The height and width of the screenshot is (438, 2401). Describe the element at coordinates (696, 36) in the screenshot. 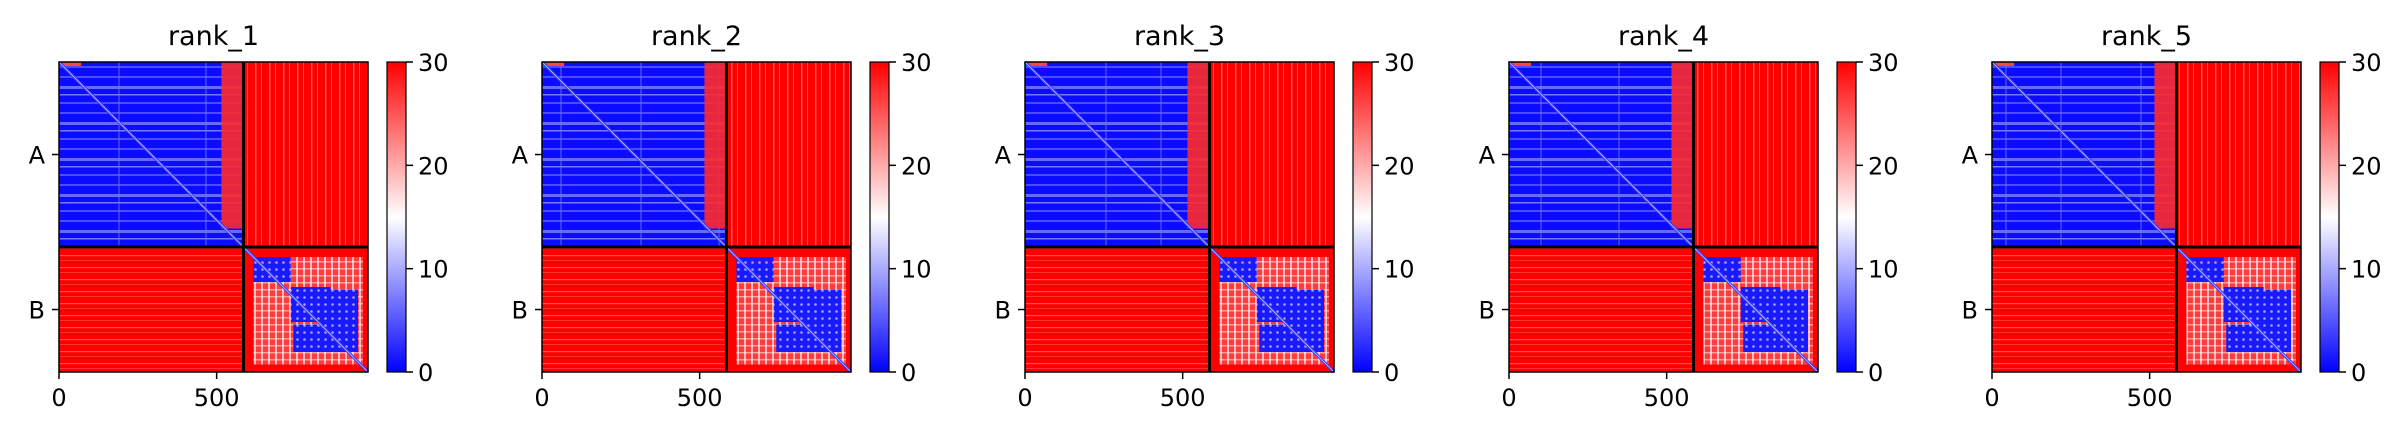

I see `panel-title: rank_2` at that location.